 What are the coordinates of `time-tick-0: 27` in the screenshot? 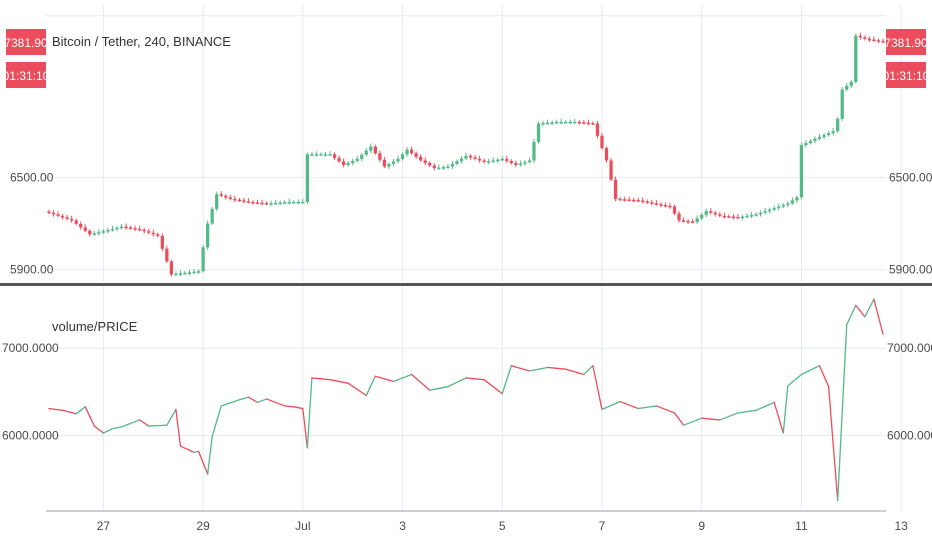 It's located at (104, 526).